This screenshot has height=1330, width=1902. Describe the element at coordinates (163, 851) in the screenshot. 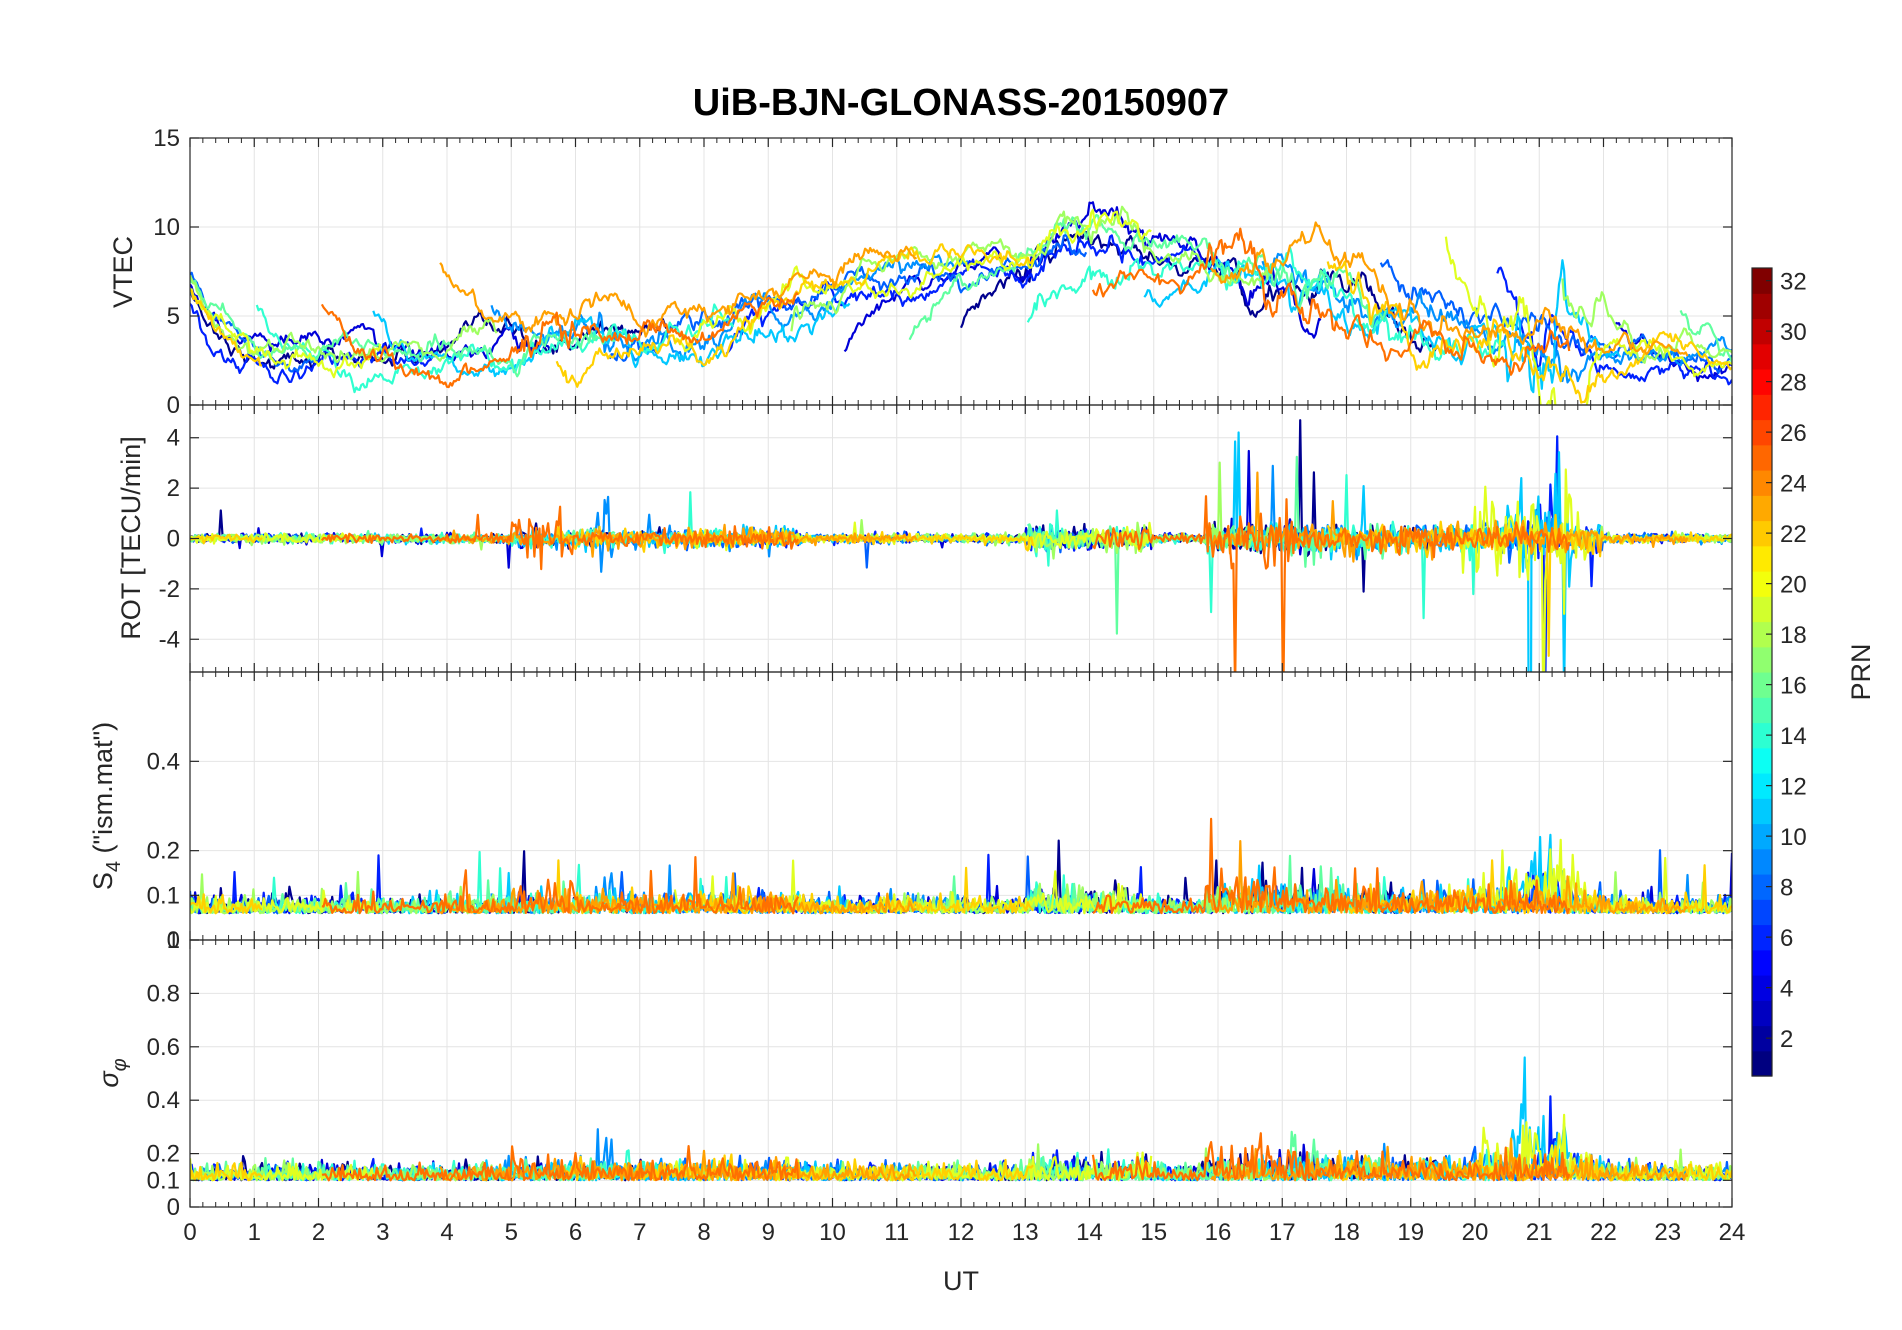

I see `s4-y-tick-label: 0.2` at that location.